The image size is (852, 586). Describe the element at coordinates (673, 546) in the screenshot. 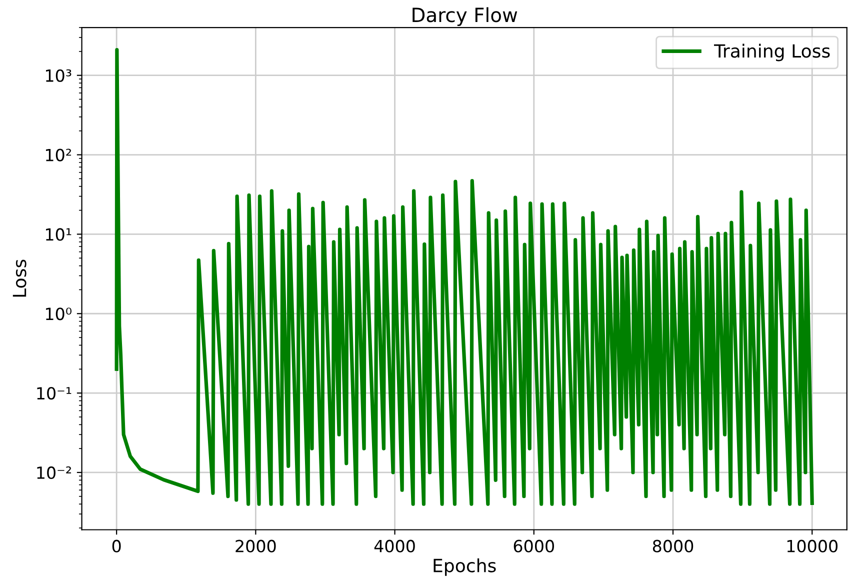

I see `x-tick-label: 8000` at that location.